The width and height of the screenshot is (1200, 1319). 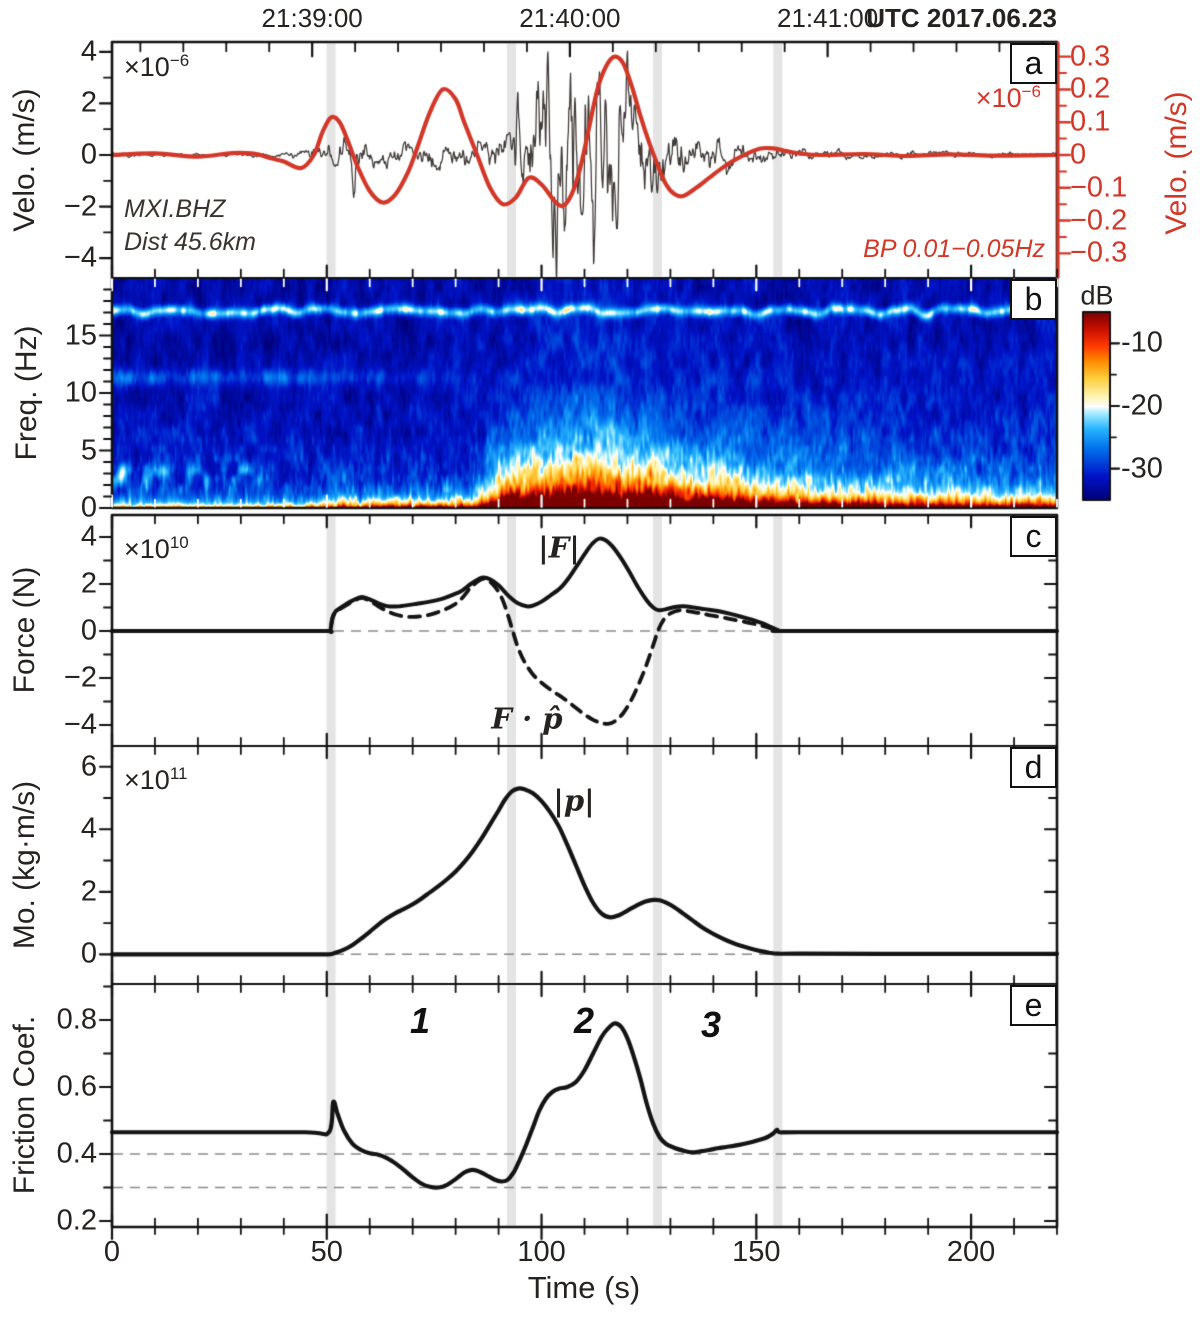 I want to click on panel-letter-d: d, so click(x=1033, y=767).